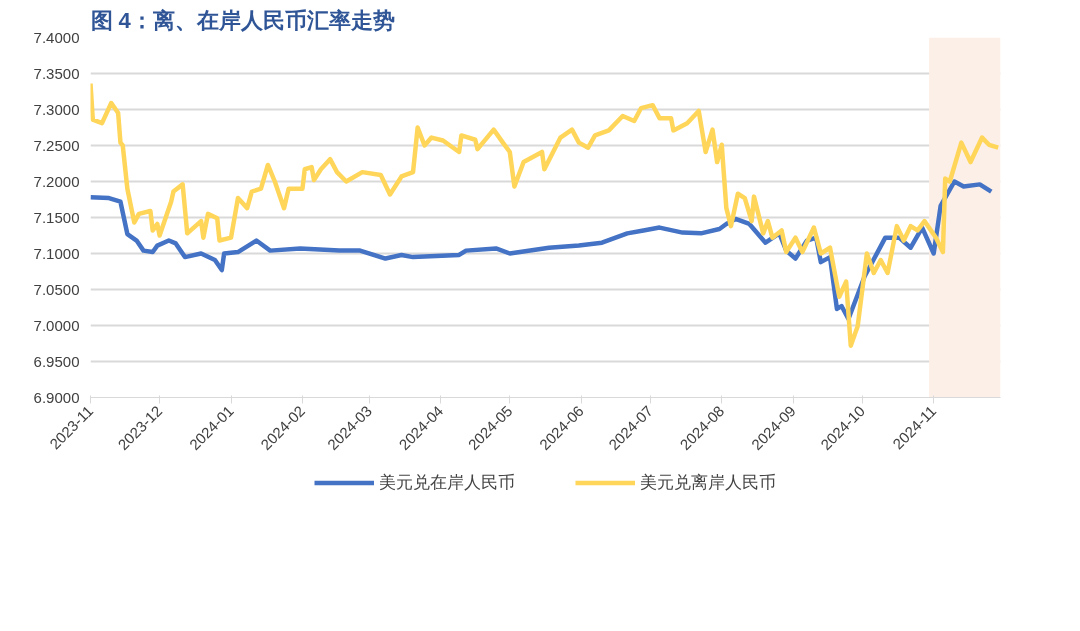 This screenshot has height=631, width=1080. Describe the element at coordinates (56, 73) in the screenshot. I see `y-tick-label: 7.3500` at that location.